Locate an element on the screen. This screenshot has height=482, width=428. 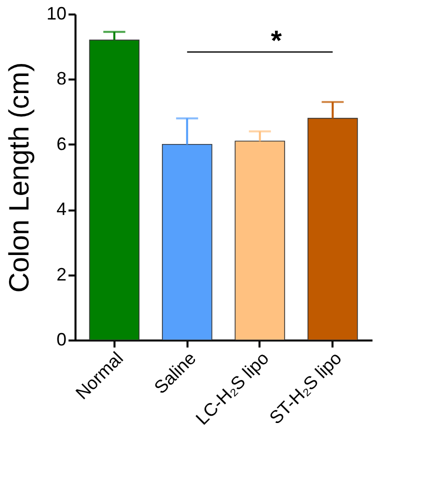
y-axis-title: Colon Length (cm) is located at coordinates (18, 177).